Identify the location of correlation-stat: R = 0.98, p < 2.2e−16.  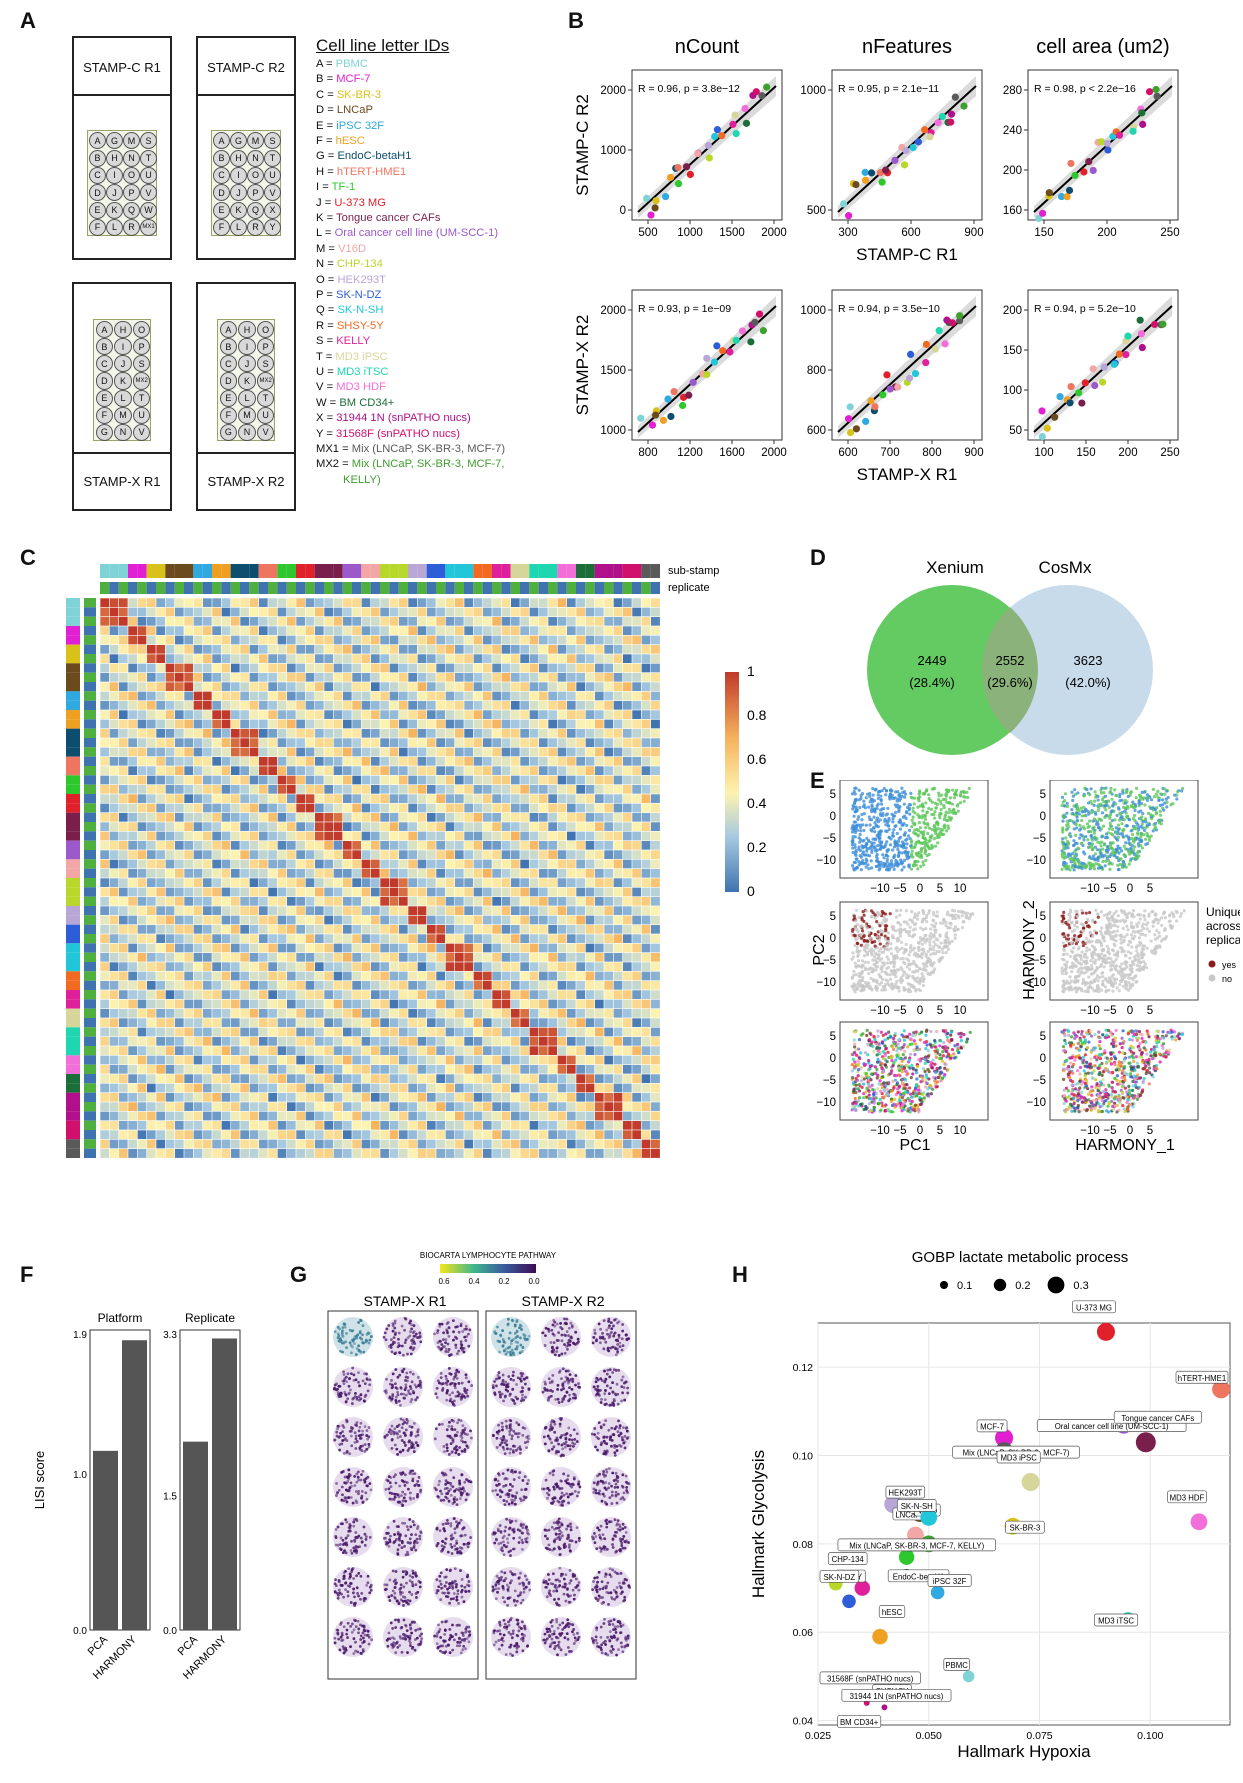
(1085, 89).